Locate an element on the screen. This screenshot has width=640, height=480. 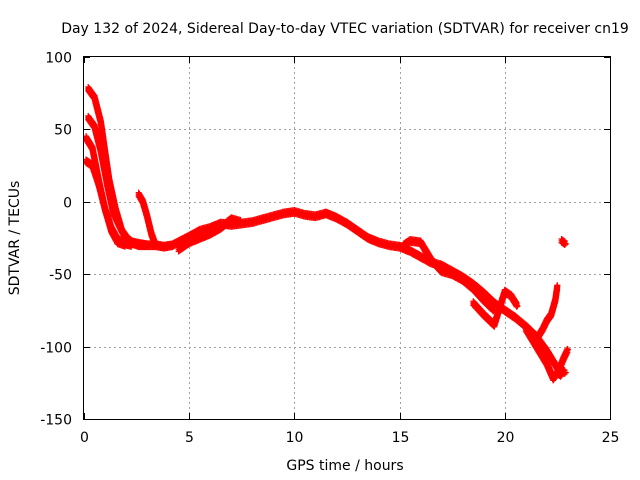
y-tick-label: 50 is located at coordinates (63, 131).